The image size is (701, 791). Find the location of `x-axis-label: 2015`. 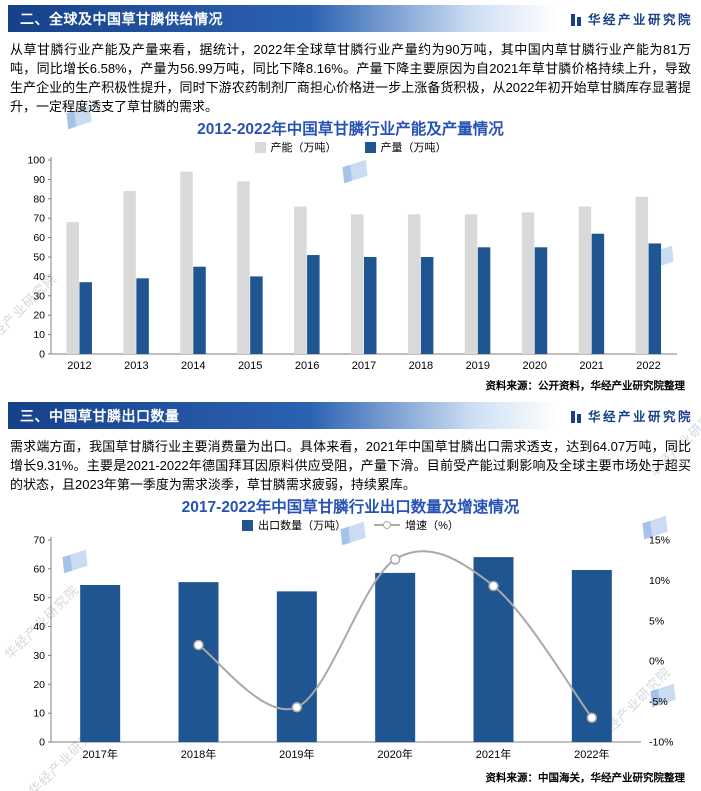

x-axis-label: 2015 is located at coordinates (249, 366).